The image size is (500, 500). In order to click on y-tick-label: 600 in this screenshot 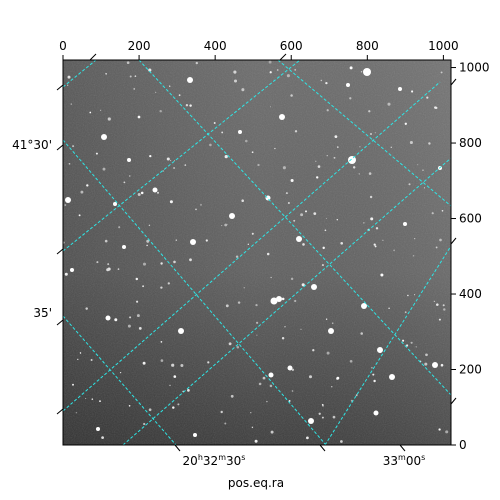, I will do `click(470, 219)`.